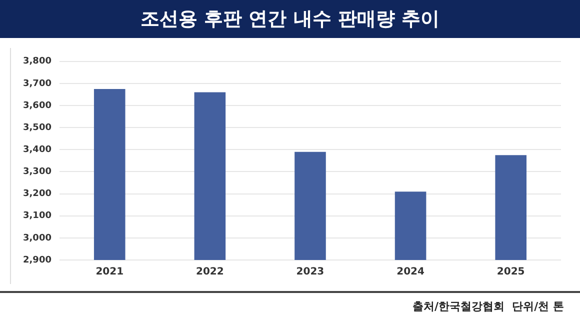  What do you see at coordinates (210, 272) in the screenshot?
I see `x-tick-label: 2022` at bounding box center [210, 272].